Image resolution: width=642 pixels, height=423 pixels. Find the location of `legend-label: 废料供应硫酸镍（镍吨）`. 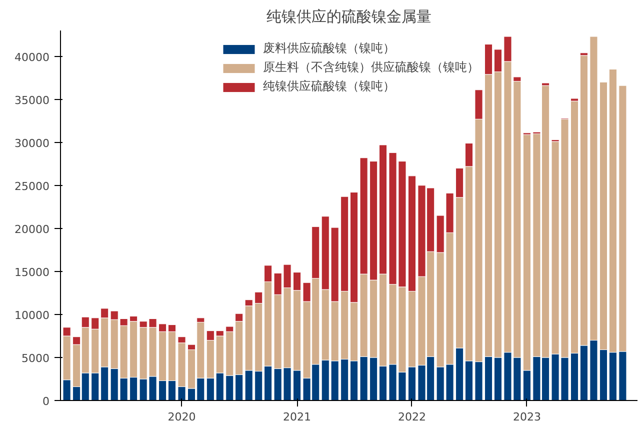

legend-label: 废料供应硫酸镍（镍吨） is located at coordinates (329, 48).